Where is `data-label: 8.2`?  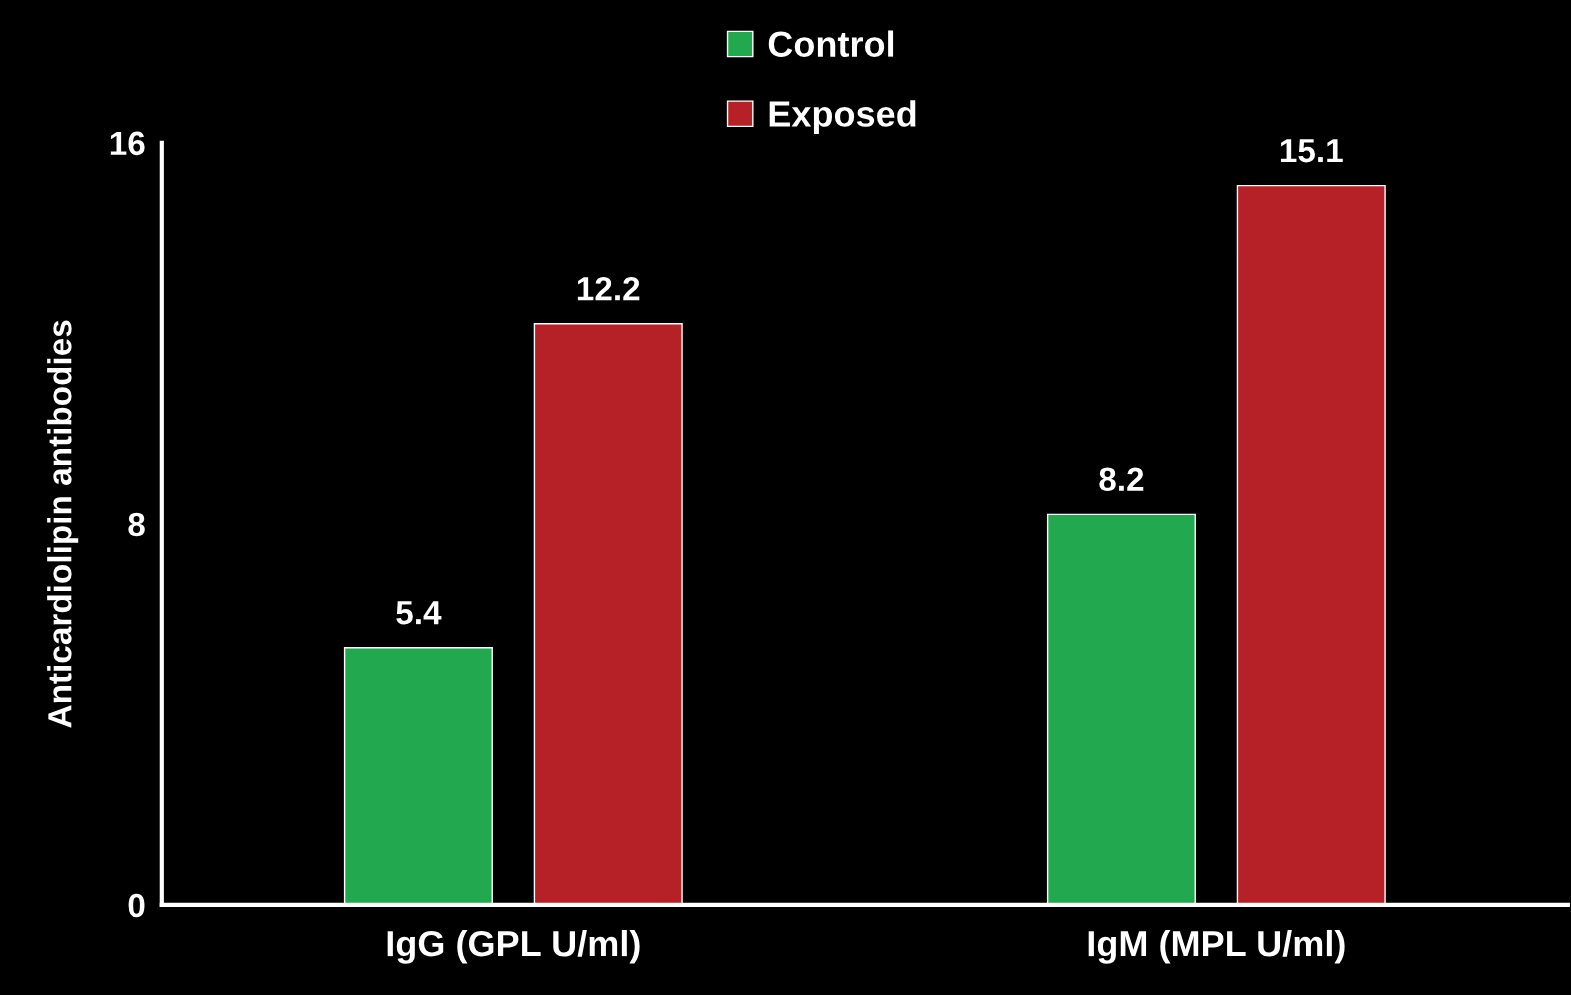
data-label: 8.2 is located at coordinates (1121, 479).